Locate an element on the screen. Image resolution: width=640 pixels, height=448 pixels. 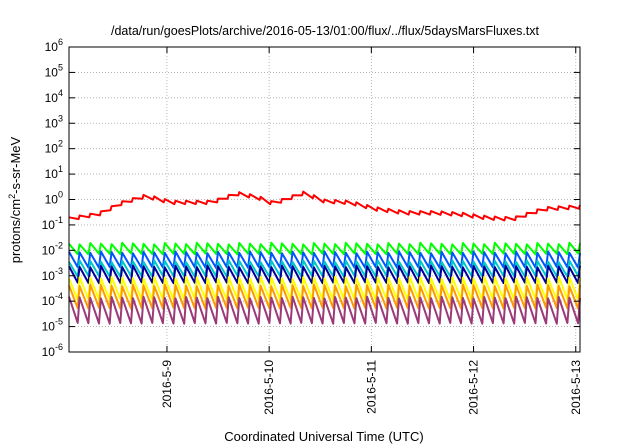
y-tick-label: 10⁻² is located at coordinates (52, 248).